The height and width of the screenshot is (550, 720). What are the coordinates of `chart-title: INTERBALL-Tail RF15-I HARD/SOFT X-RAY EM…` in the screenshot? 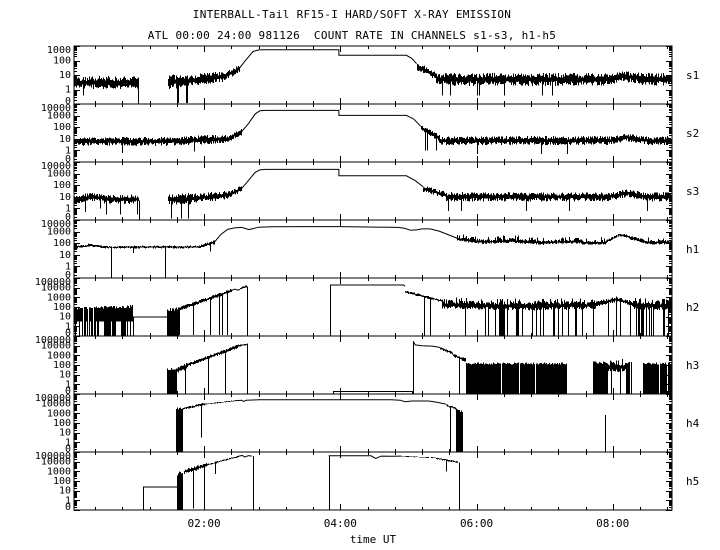 It's located at (352, 14).